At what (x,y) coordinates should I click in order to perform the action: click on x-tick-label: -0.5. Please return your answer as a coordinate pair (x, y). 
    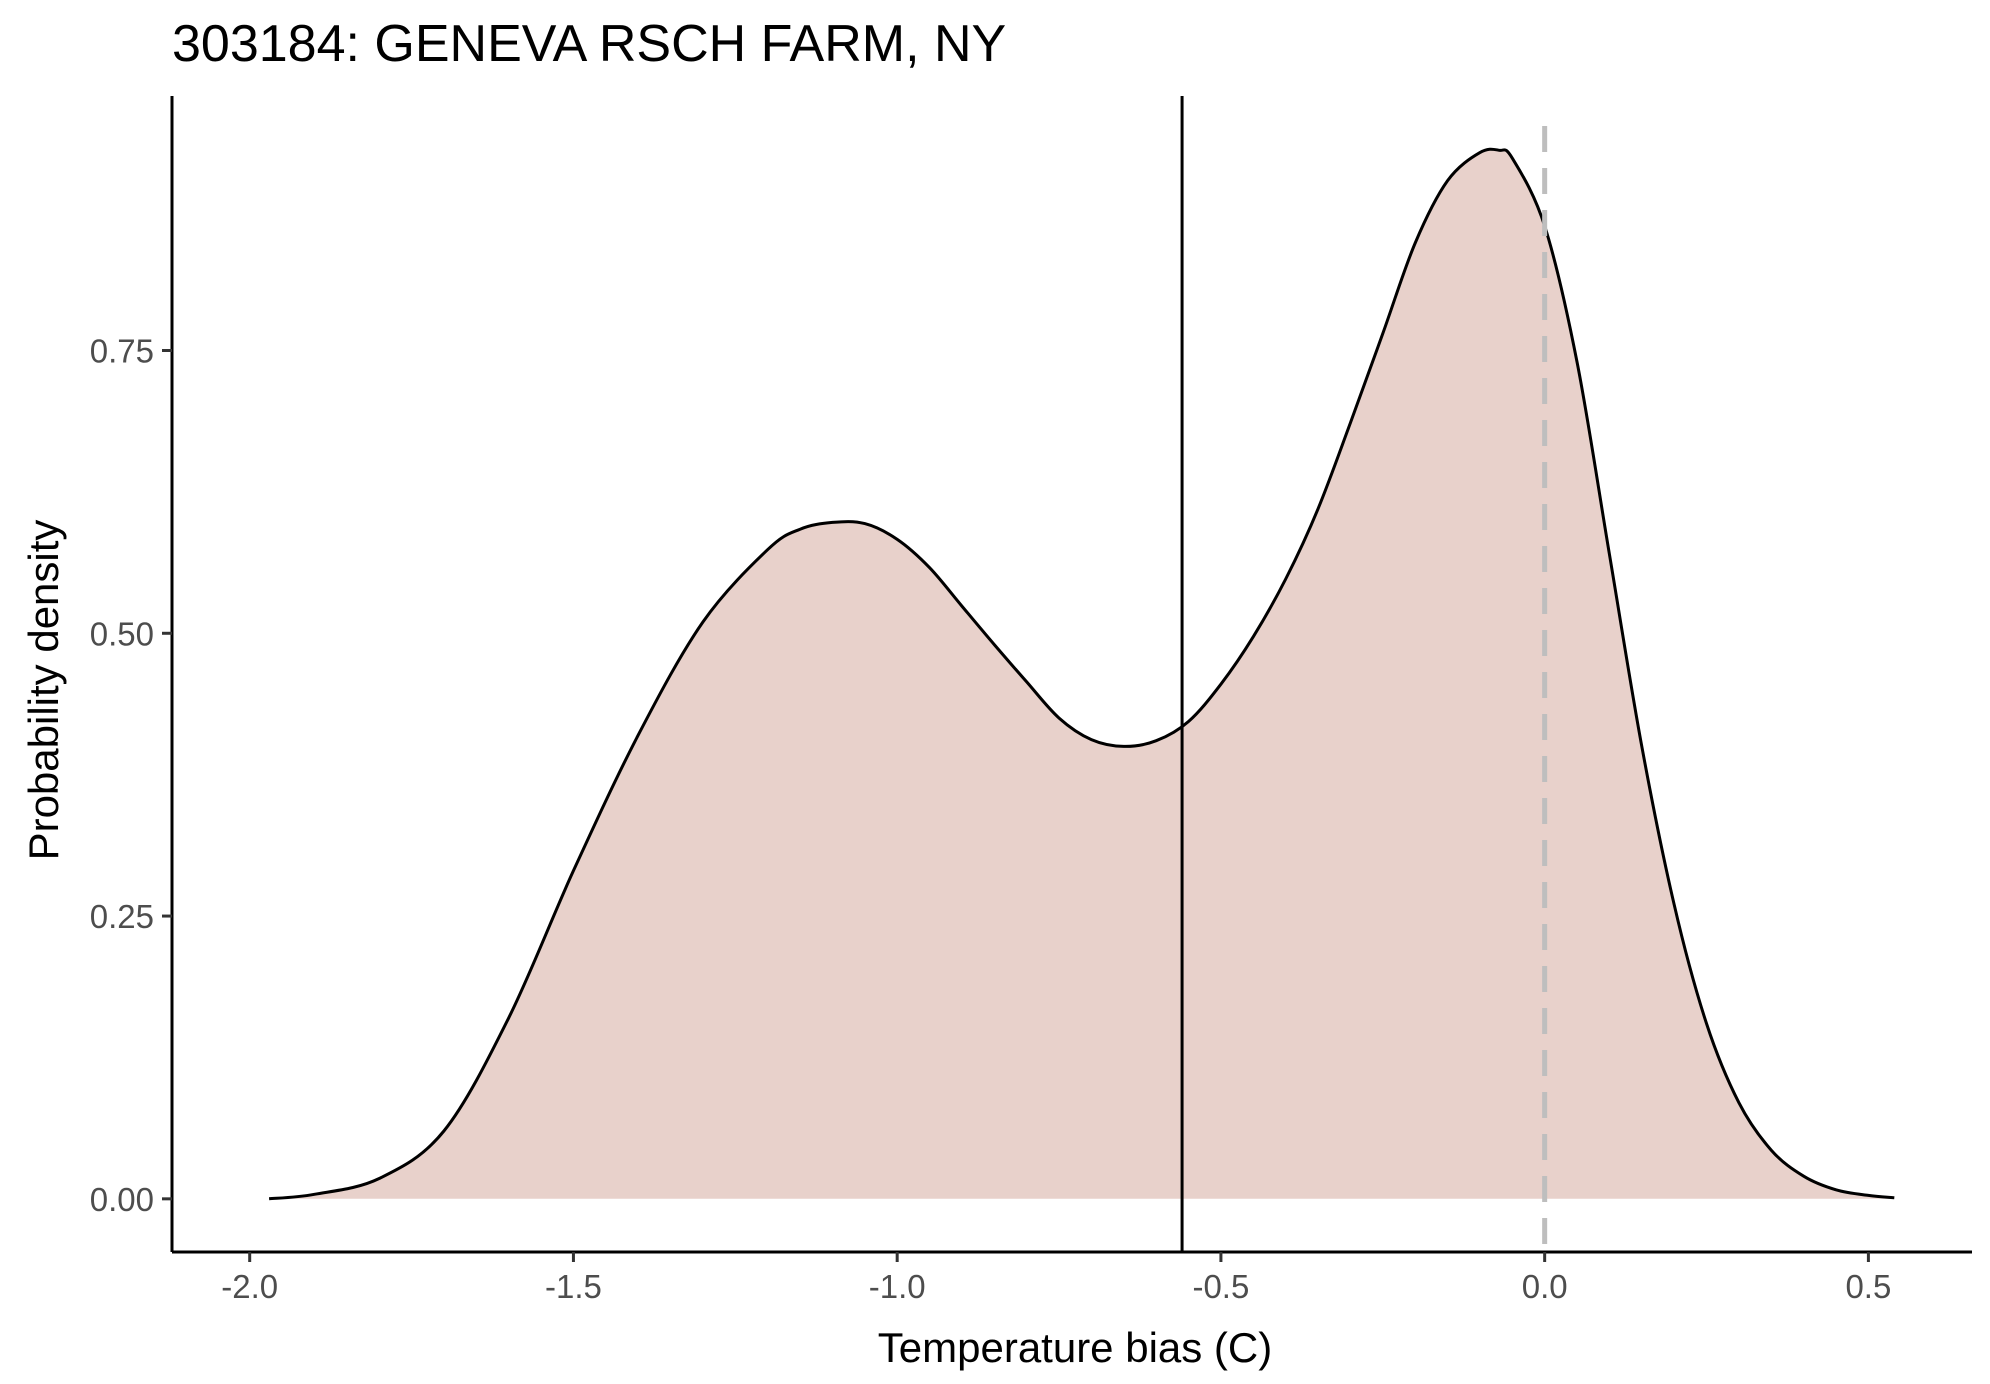
    Looking at the image, I should click on (1220, 1286).